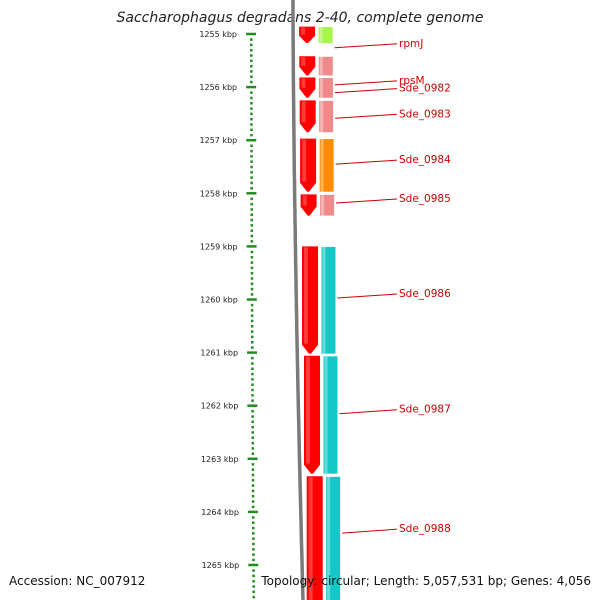 The height and width of the screenshot is (600, 600). I want to click on gene-label: rpsM, so click(412, 81).